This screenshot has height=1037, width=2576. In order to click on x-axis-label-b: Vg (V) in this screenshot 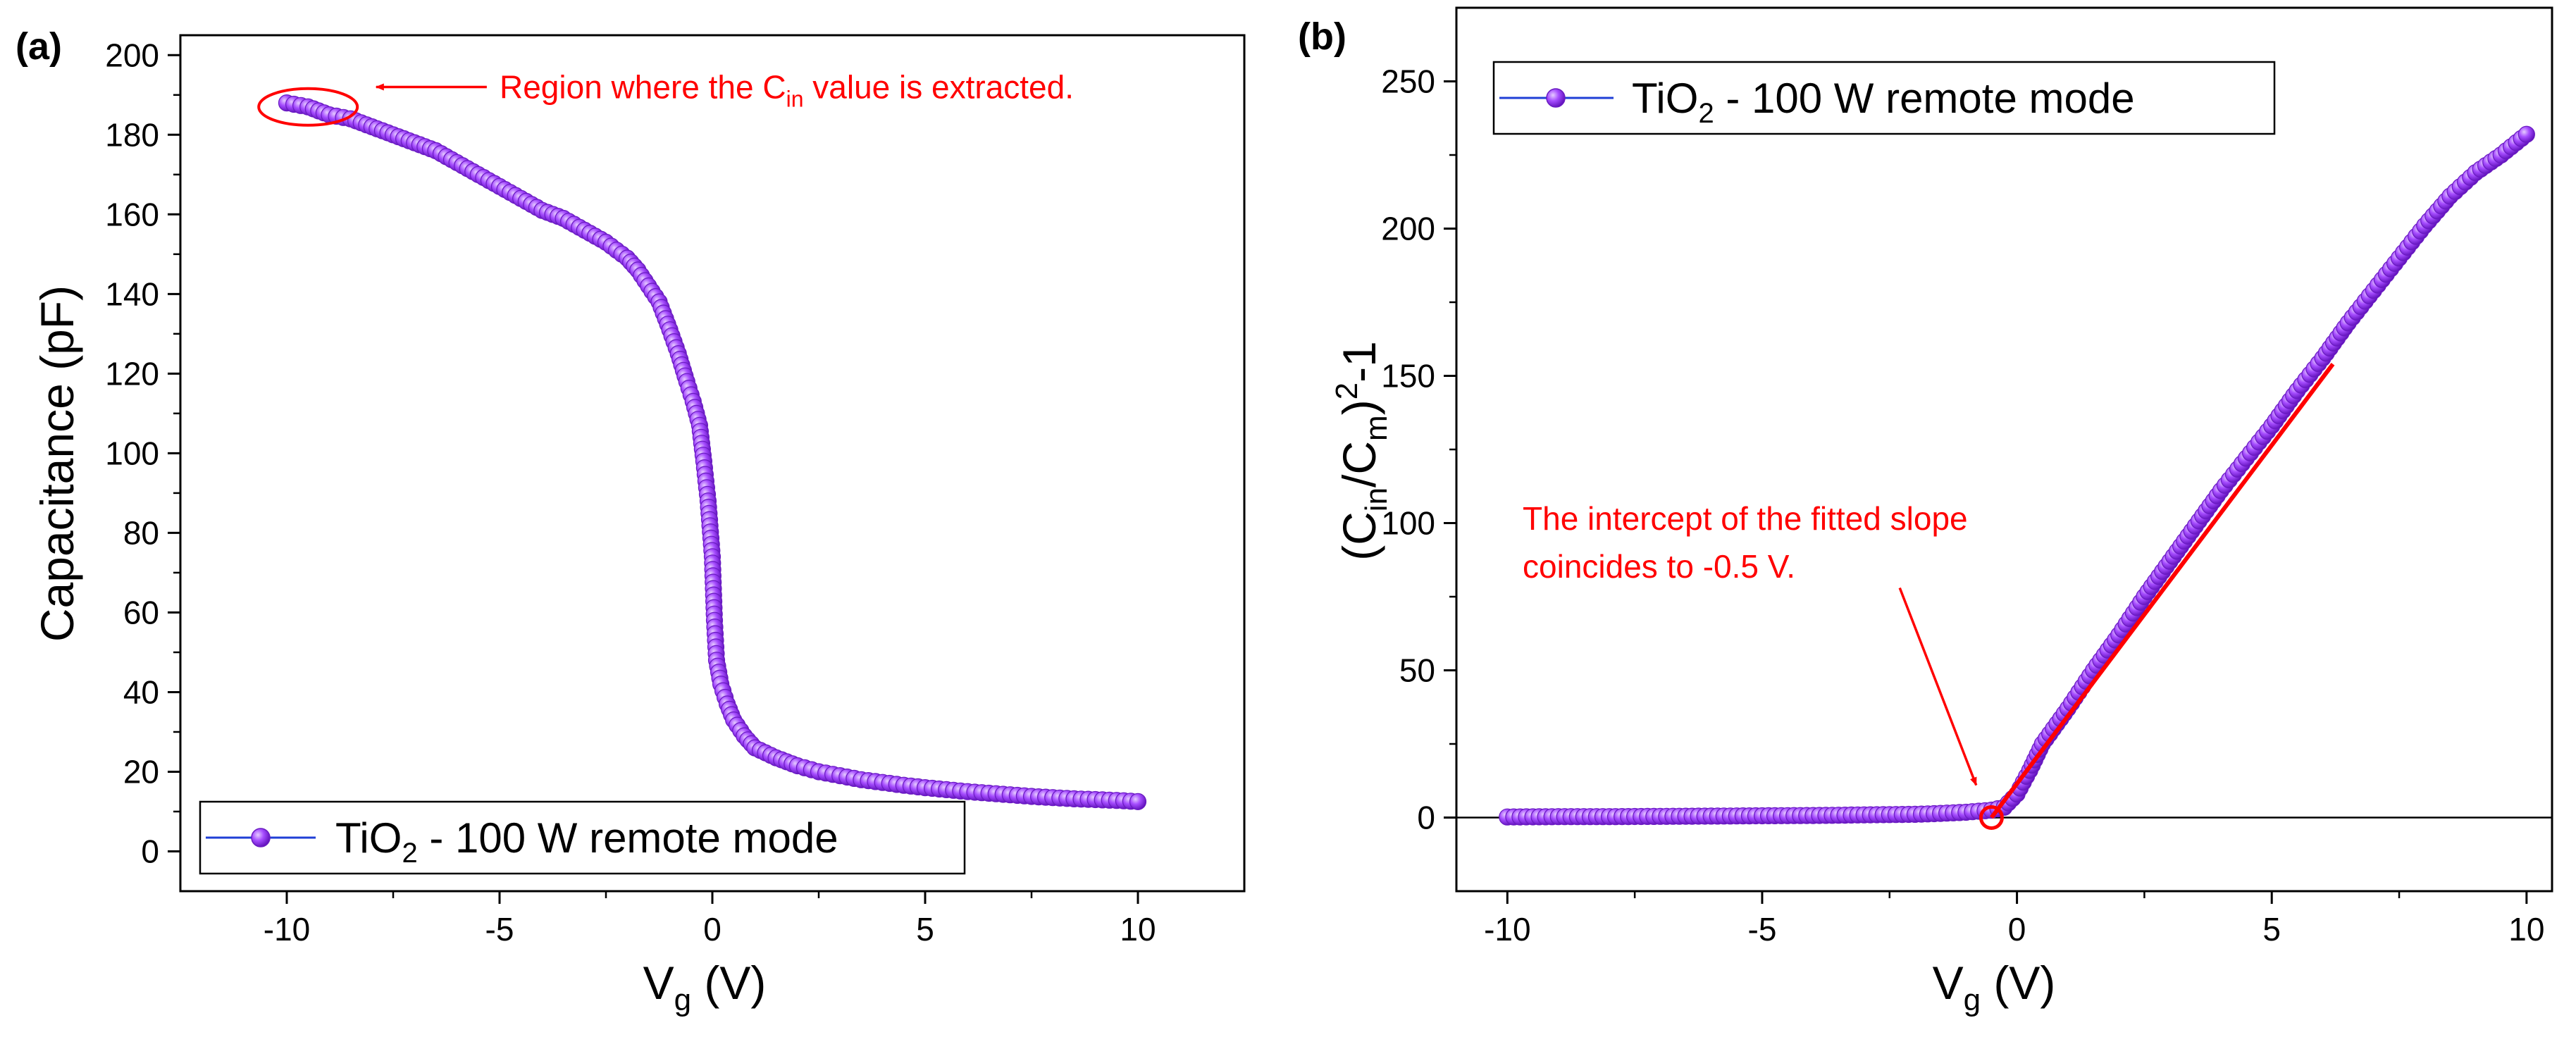, I will do `click(1994, 987)`.